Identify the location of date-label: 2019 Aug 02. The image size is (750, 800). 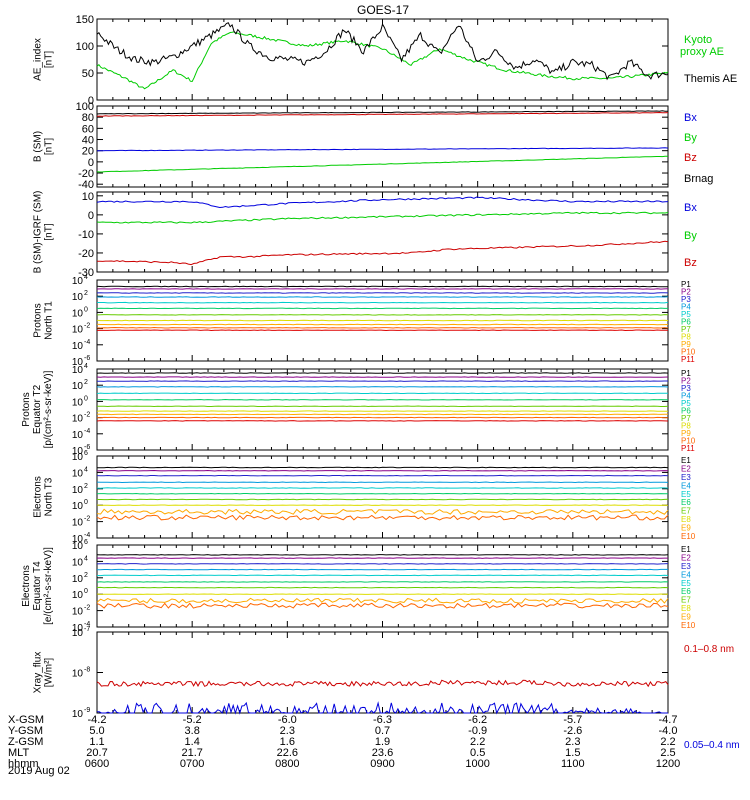
(39, 771).